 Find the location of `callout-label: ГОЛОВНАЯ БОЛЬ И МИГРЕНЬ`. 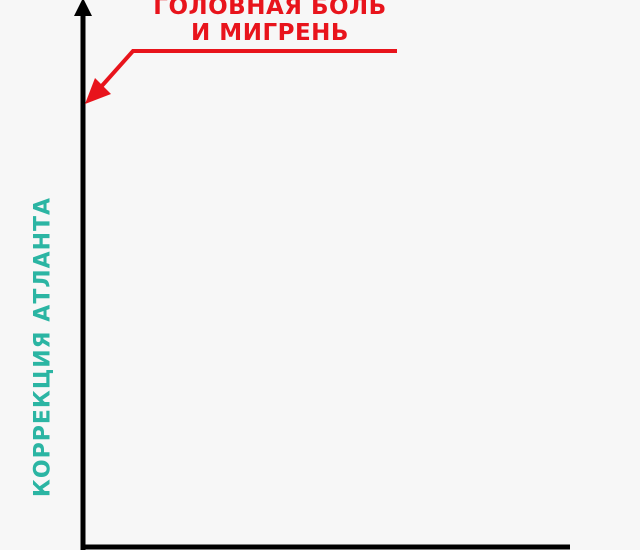

callout-label: ГОЛОВНАЯ БОЛЬ И МИГРЕНЬ is located at coordinates (270, 23).